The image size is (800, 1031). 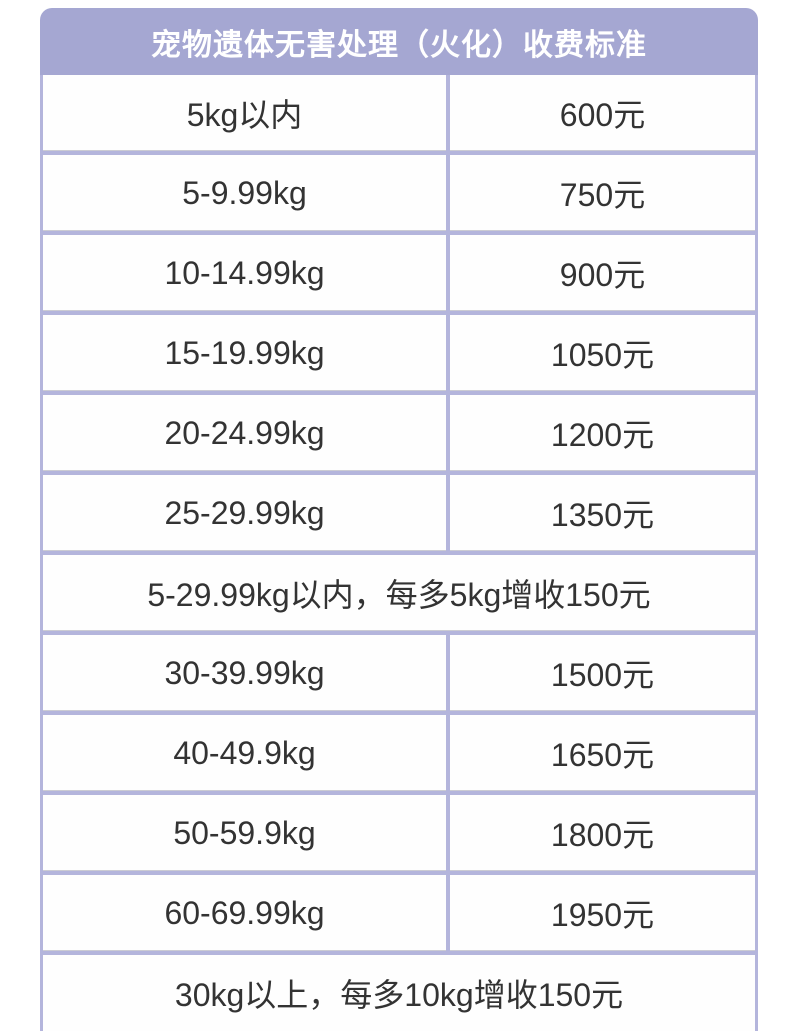 I want to click on price-cell: 600元, so click(x=602, y=115).